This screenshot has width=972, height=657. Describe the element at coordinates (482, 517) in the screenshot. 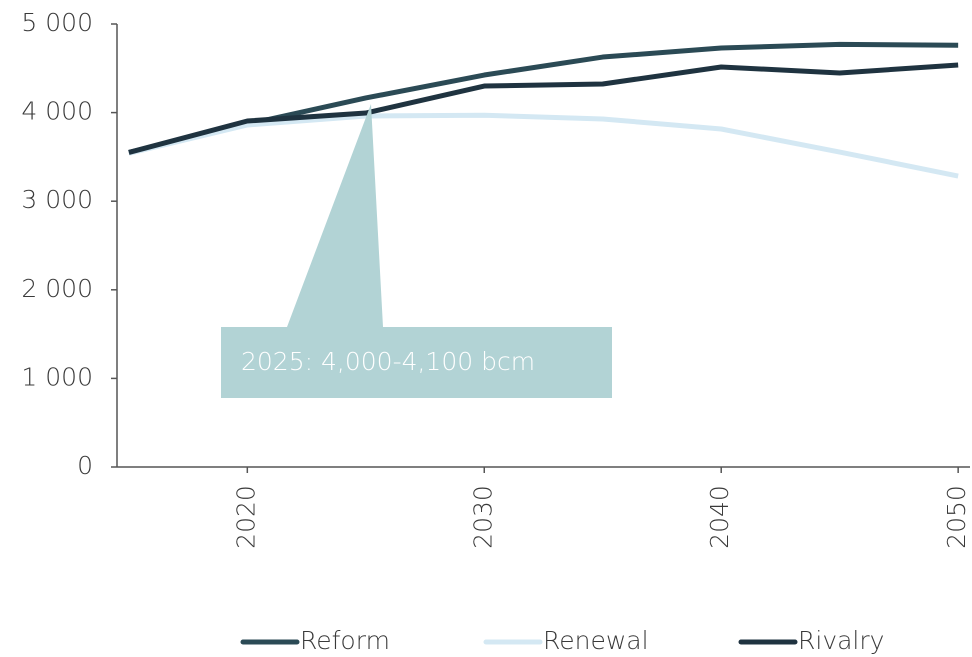

I see `x-tick-label: 2030` at that location.